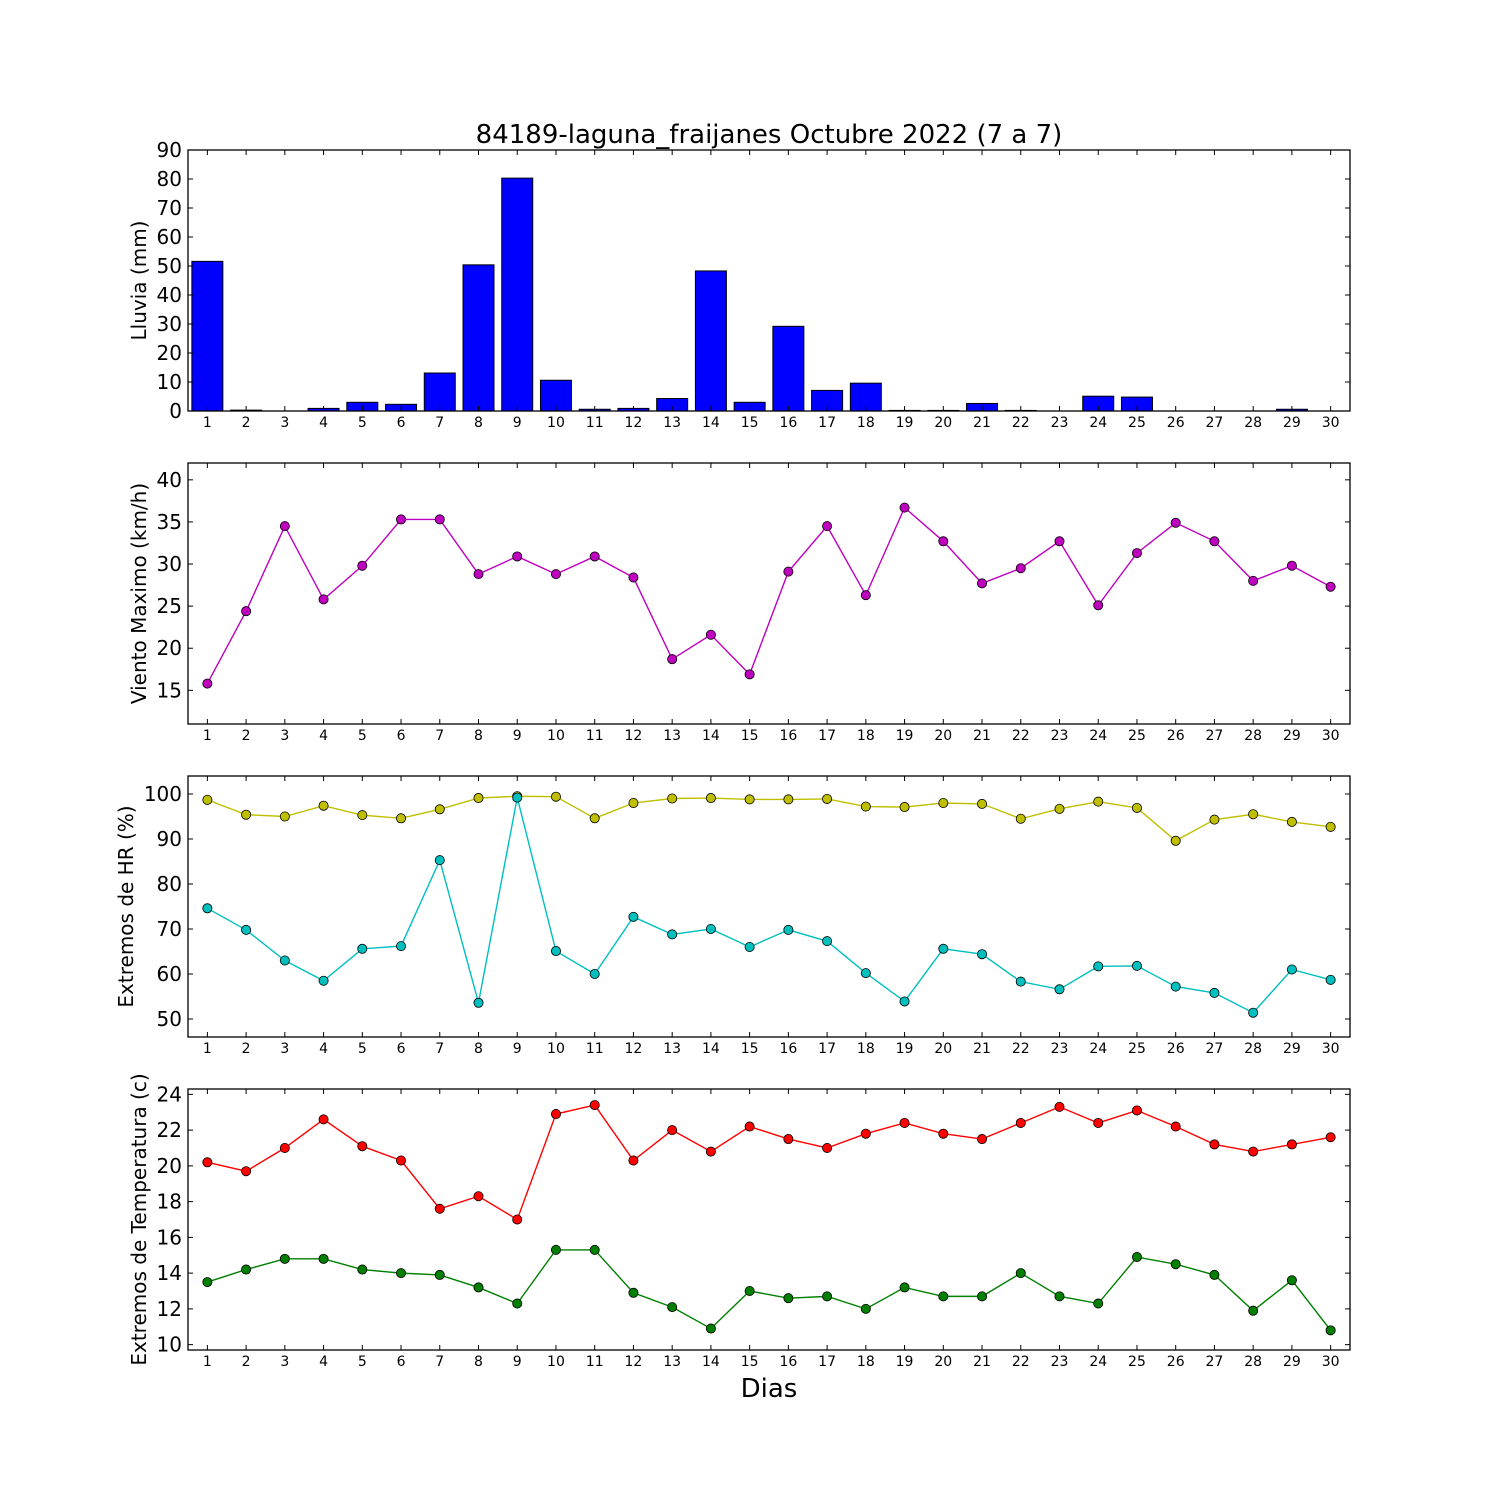  I want to click on y-axis-label: Extremos de Temperatura (c), so click(139, 1219).